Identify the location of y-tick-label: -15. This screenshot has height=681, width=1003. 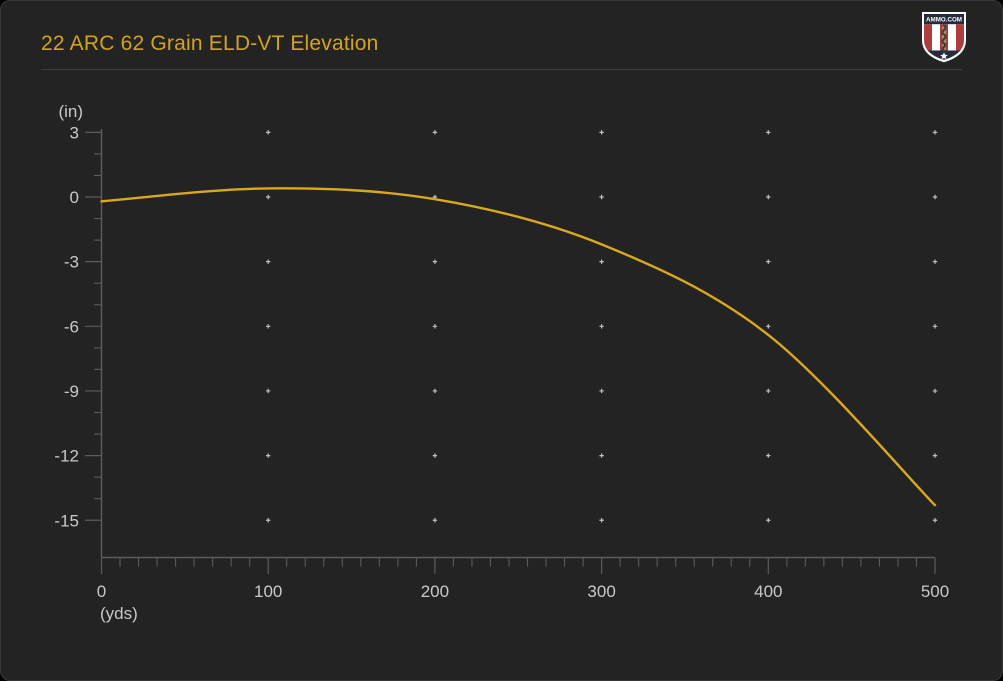
(66, 520).